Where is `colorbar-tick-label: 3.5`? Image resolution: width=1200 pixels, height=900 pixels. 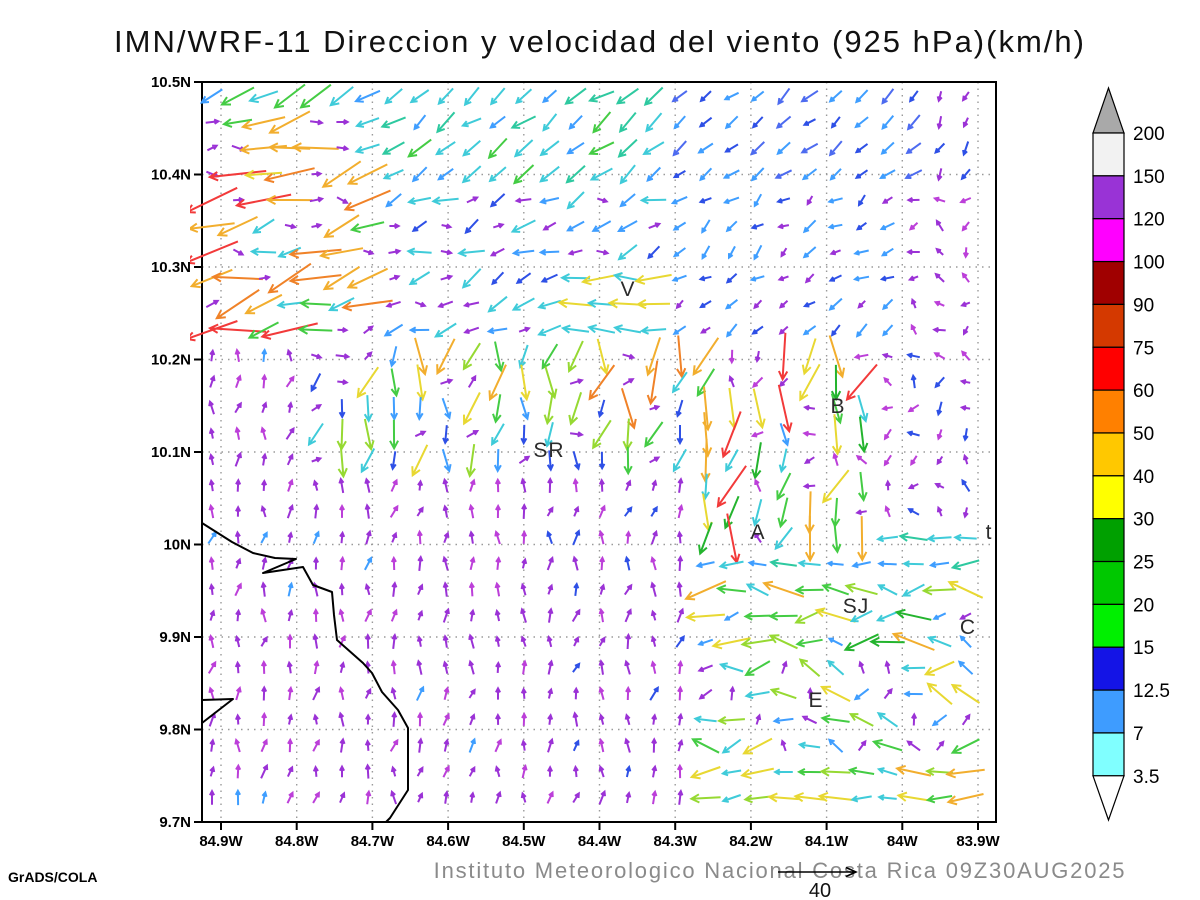 colorbar-tick-label: 3.5 is located at coordinates (1146, 777).